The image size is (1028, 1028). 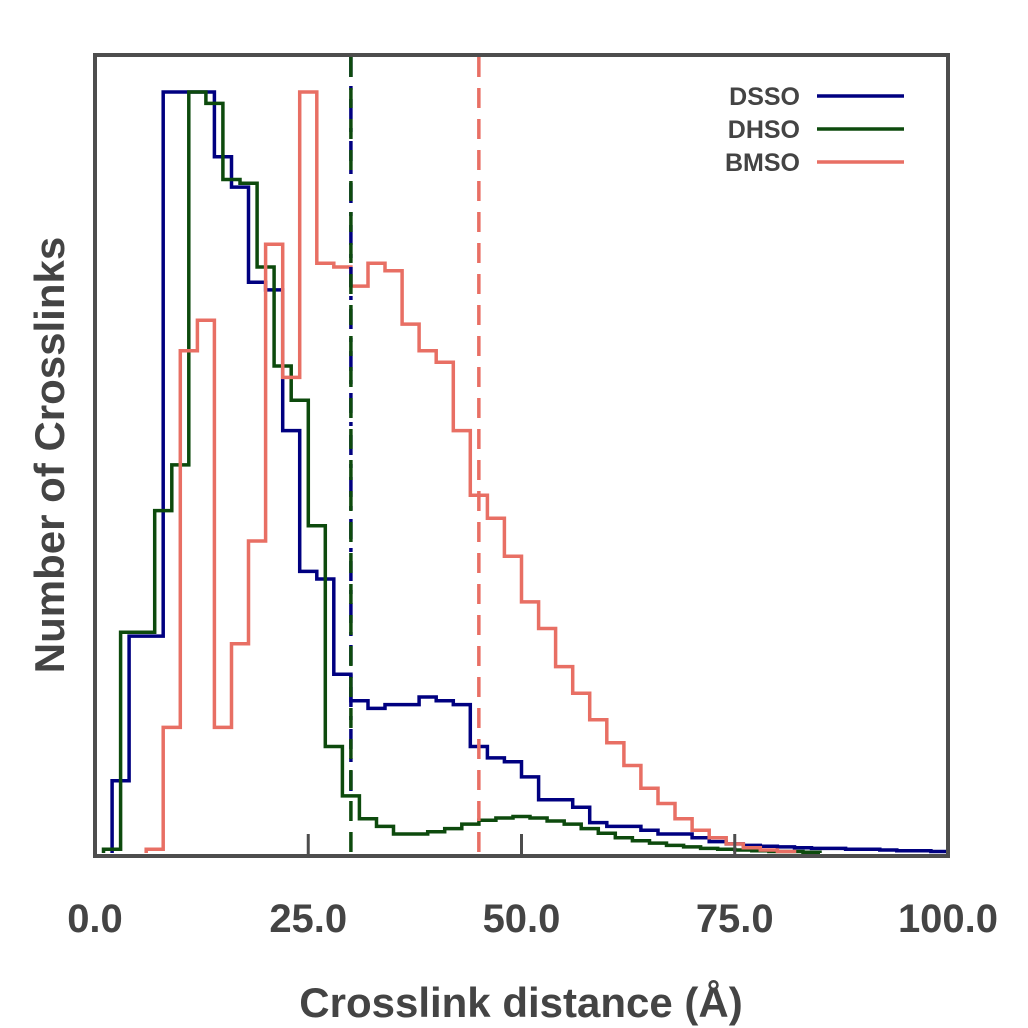 What do you see at coordinates (522, 919) in the screenshot?
I see `x-tick-label: 50.0` at bounding box center [522, 919].